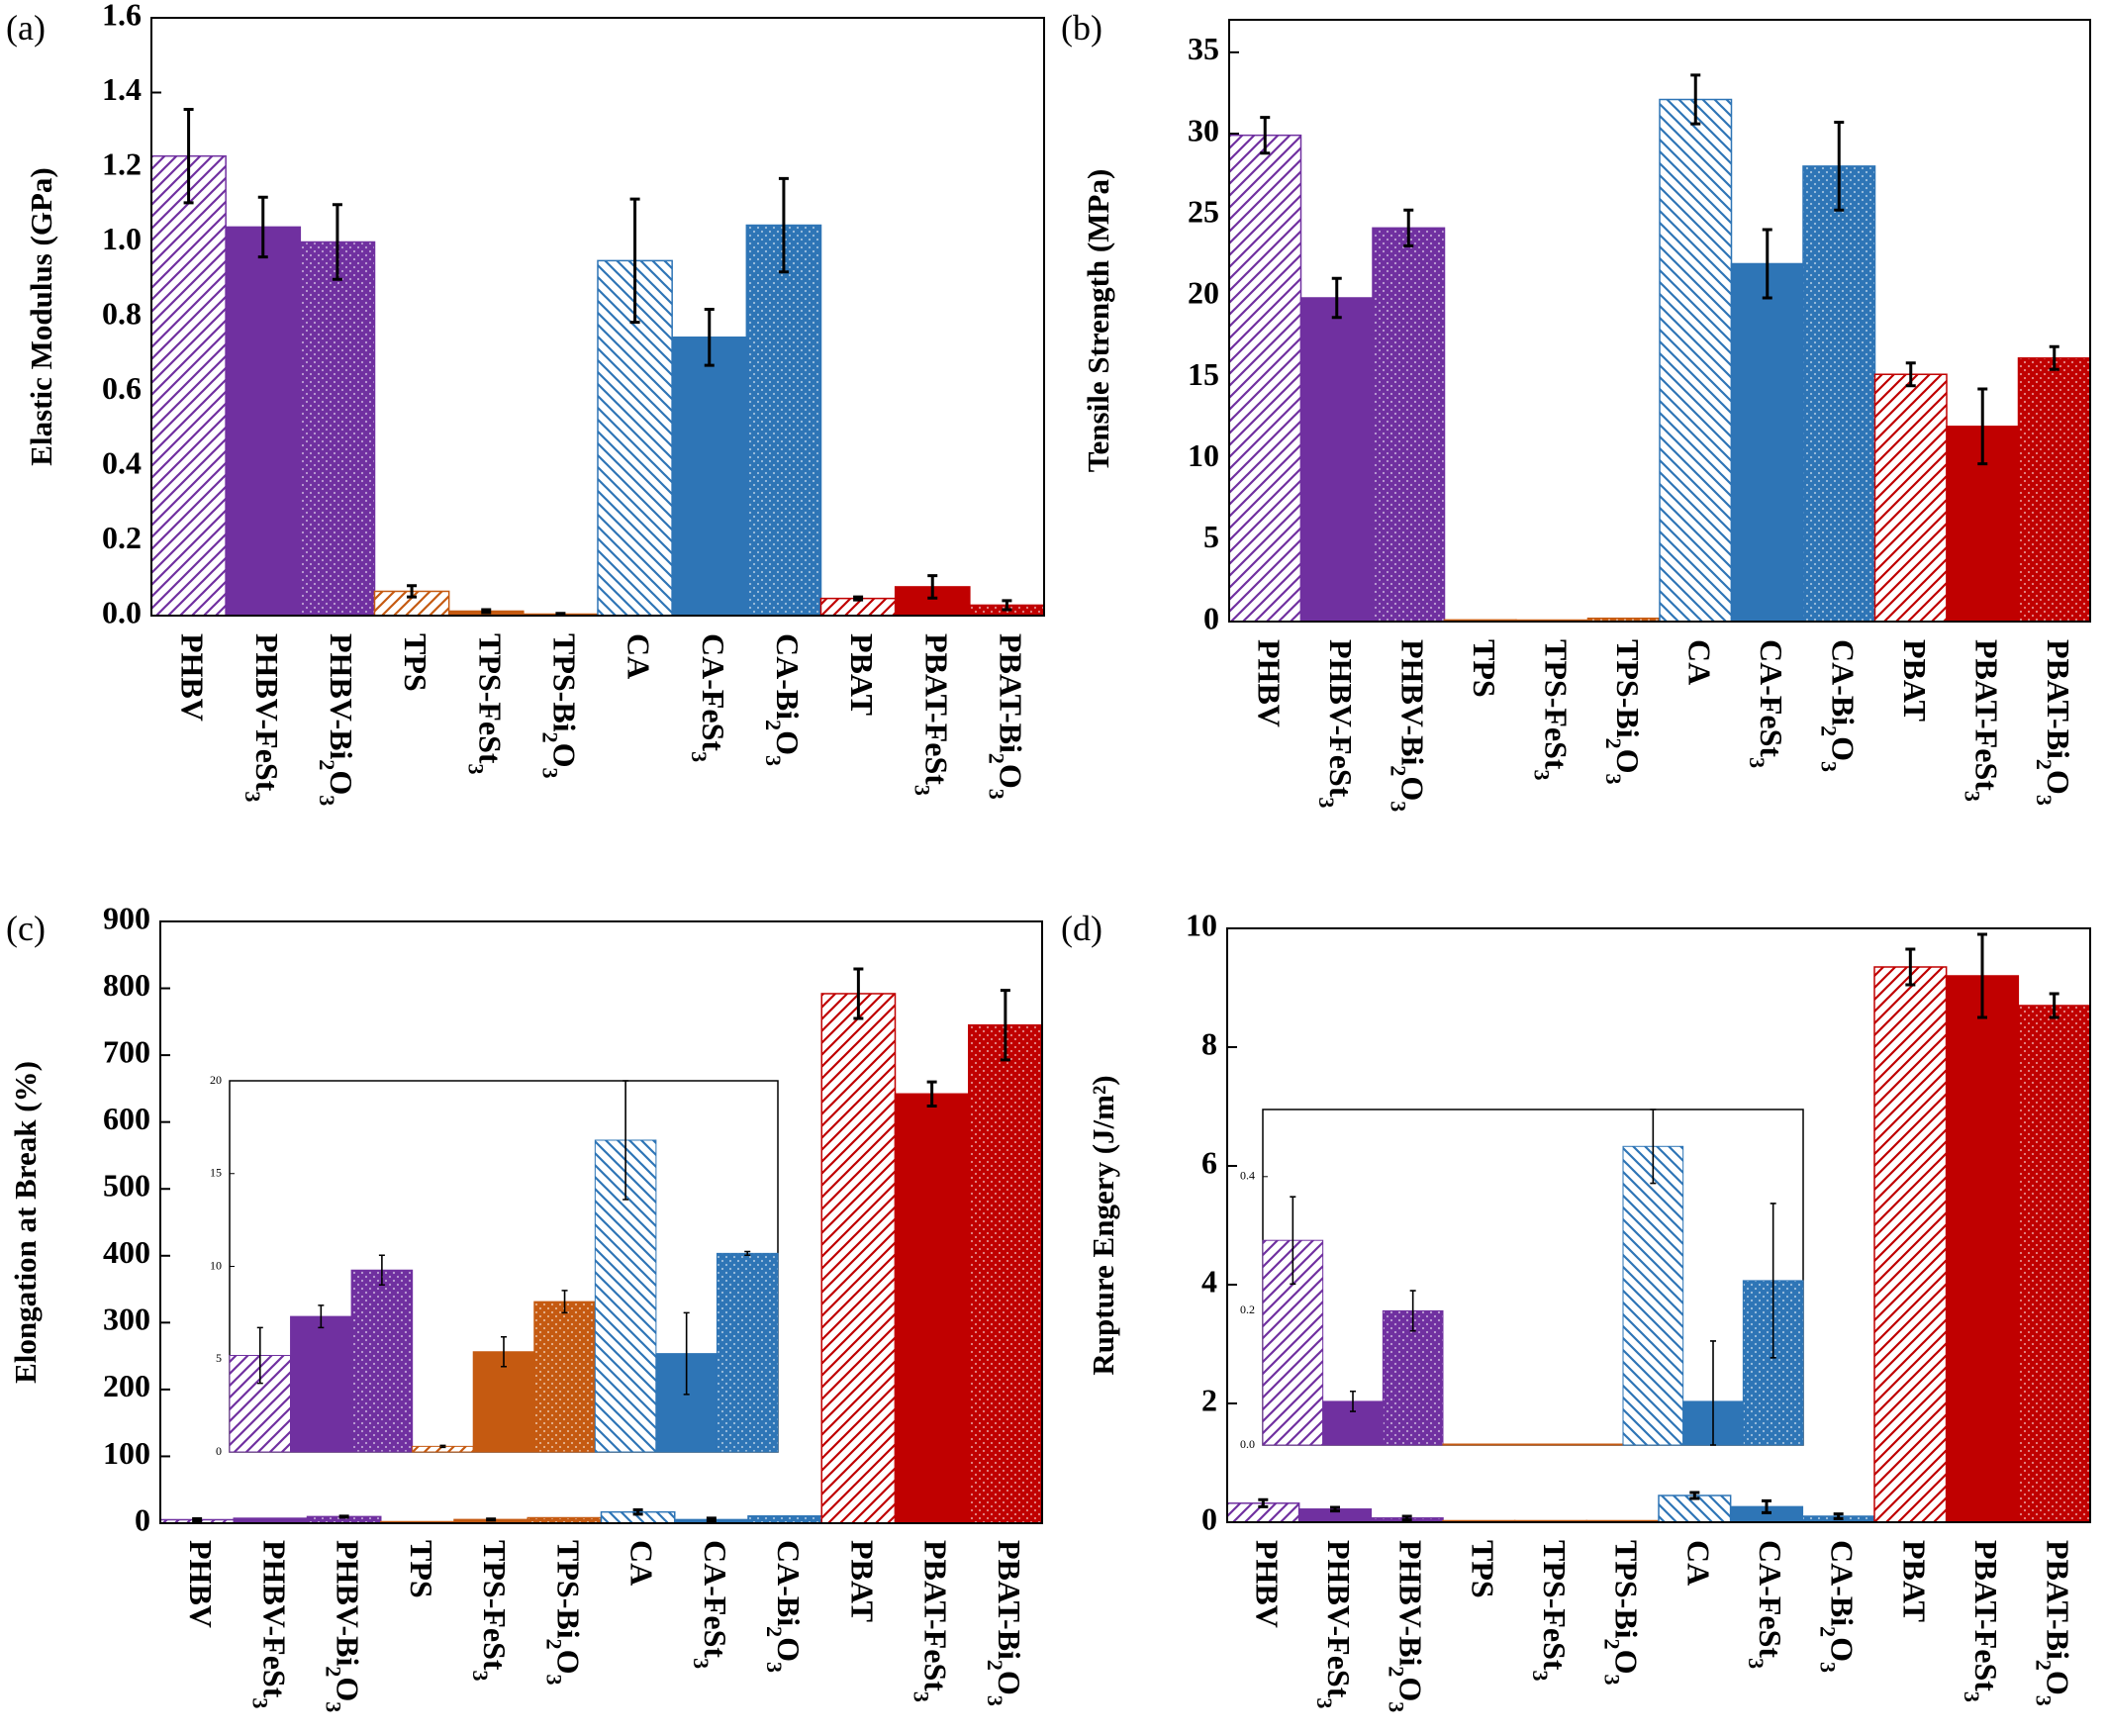 This screenshot has height=1736, width=2106. What do you see at coordinates (1209, 1043) in the screenshot?
I see `y-tick-label: 8` at bounding box center [1209, 1043].